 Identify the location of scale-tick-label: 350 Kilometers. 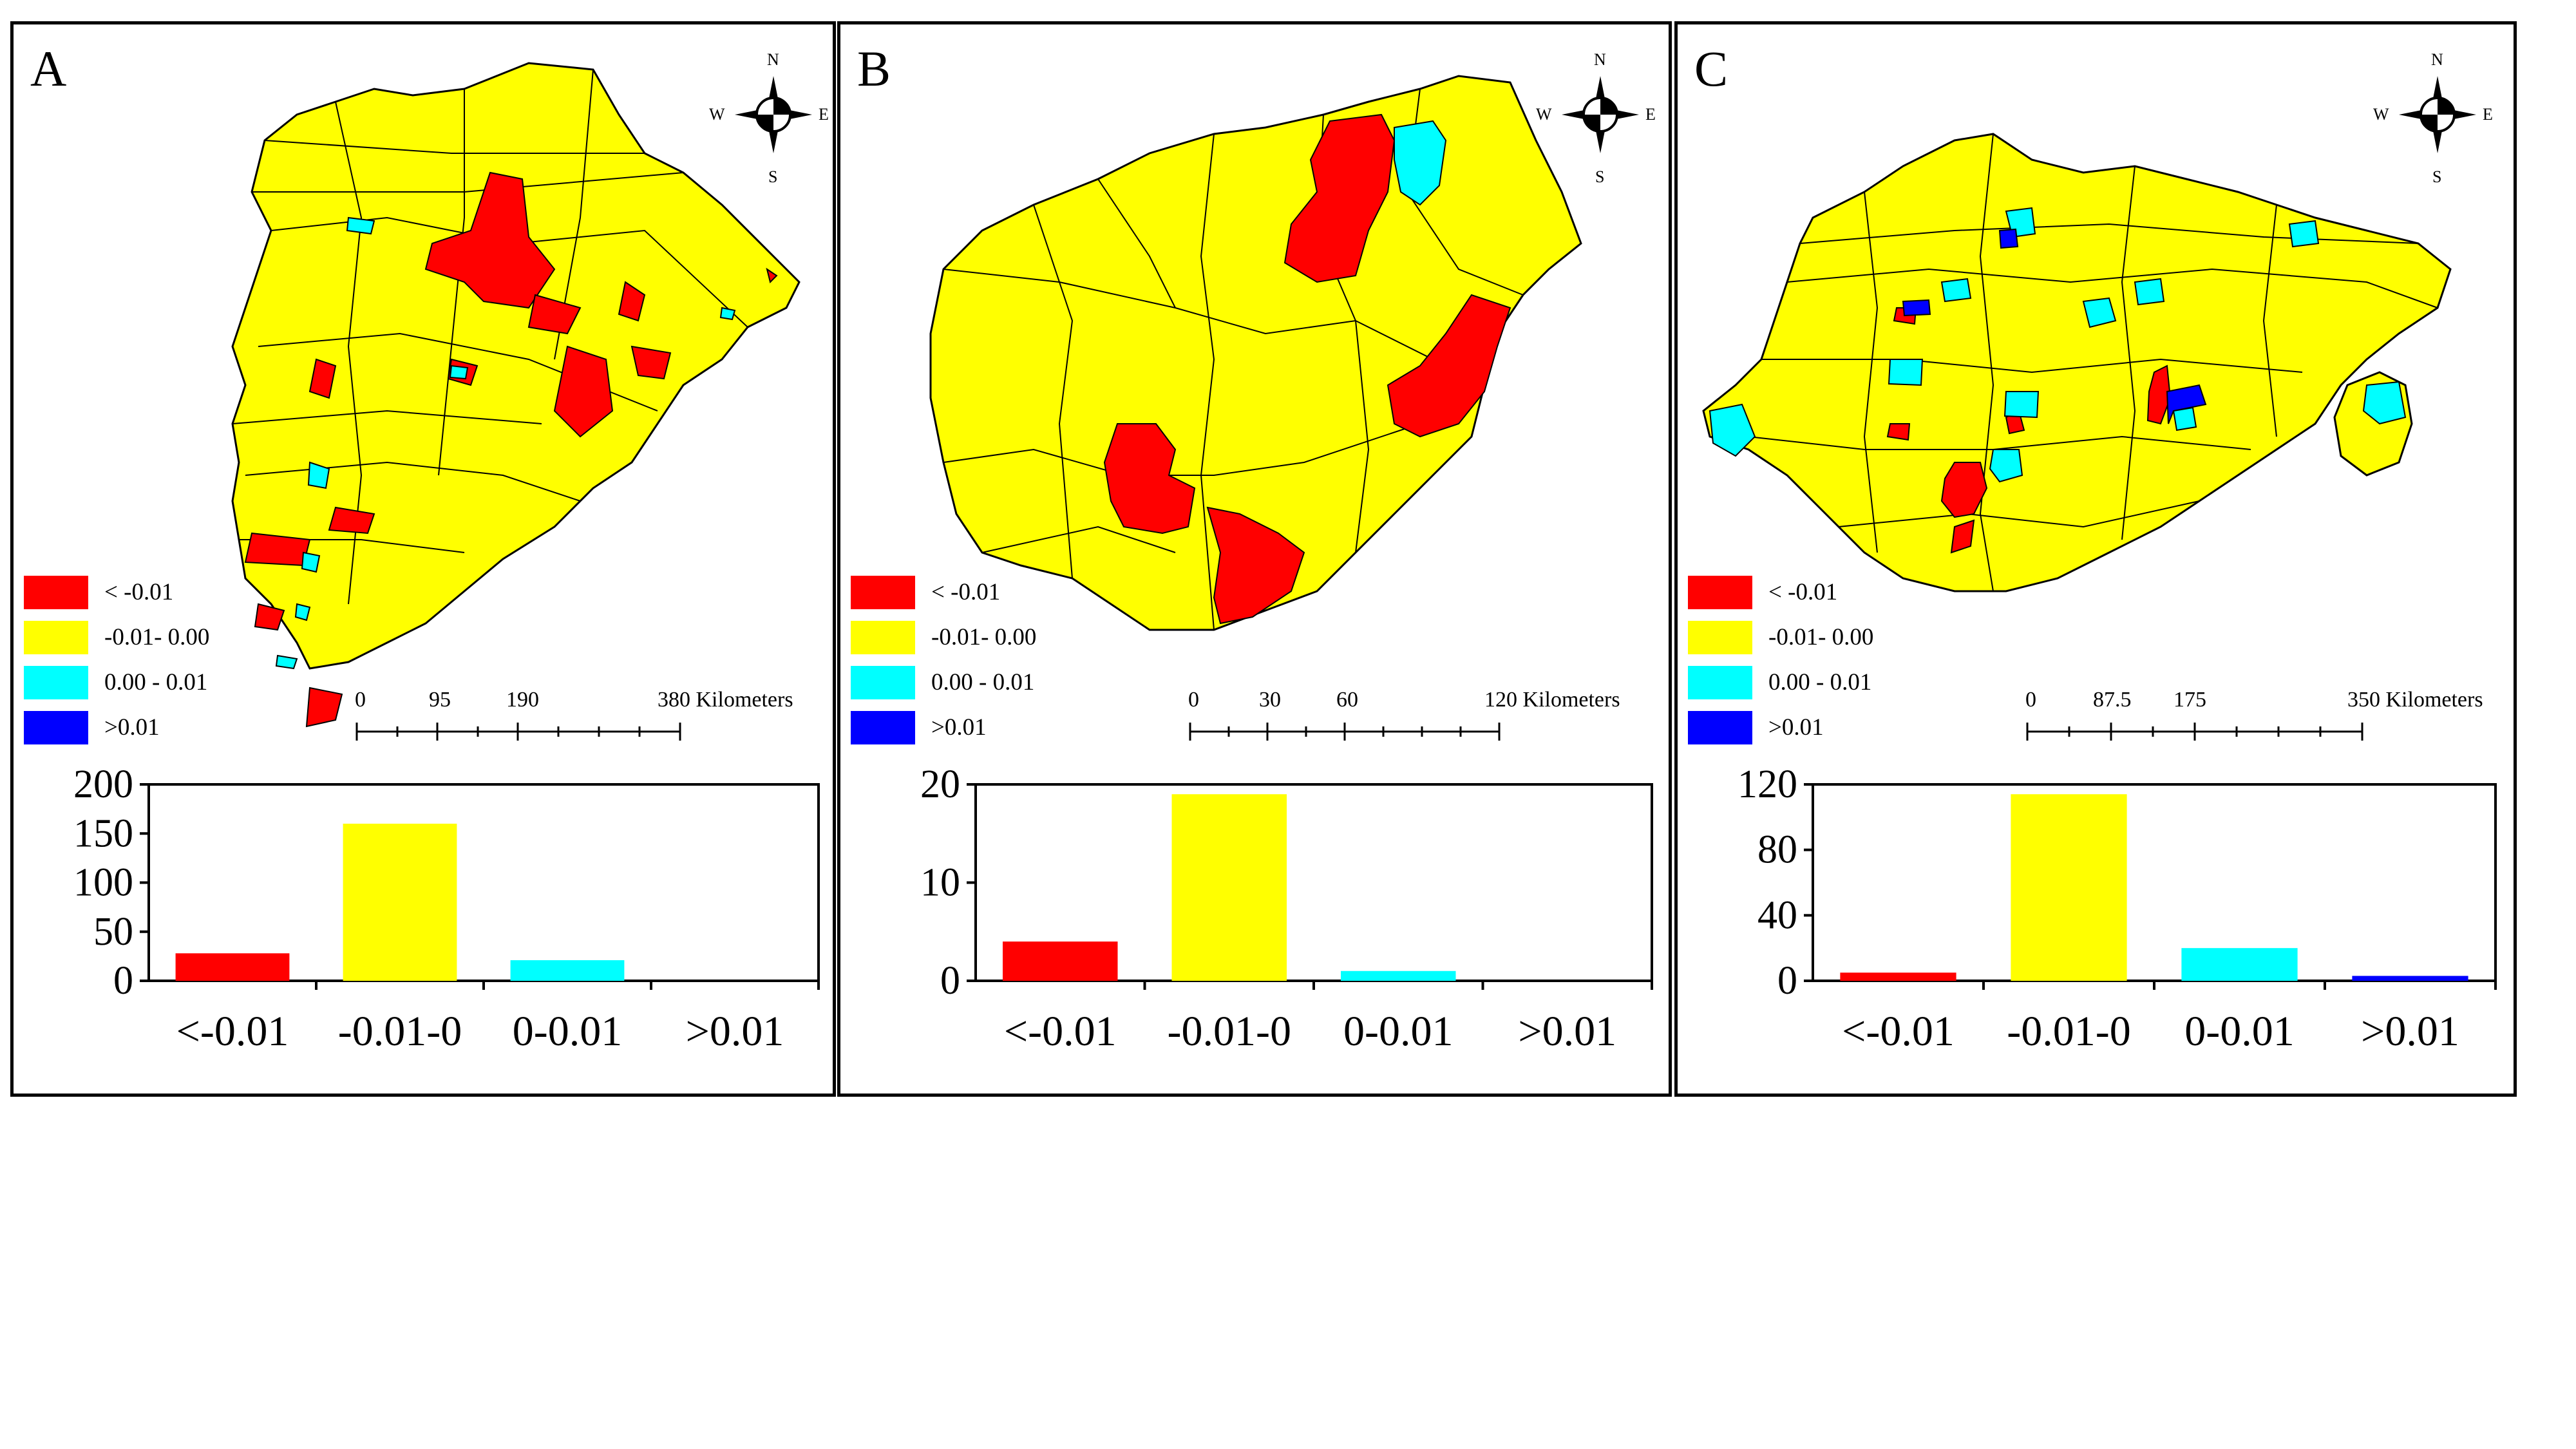
(2415, 700).